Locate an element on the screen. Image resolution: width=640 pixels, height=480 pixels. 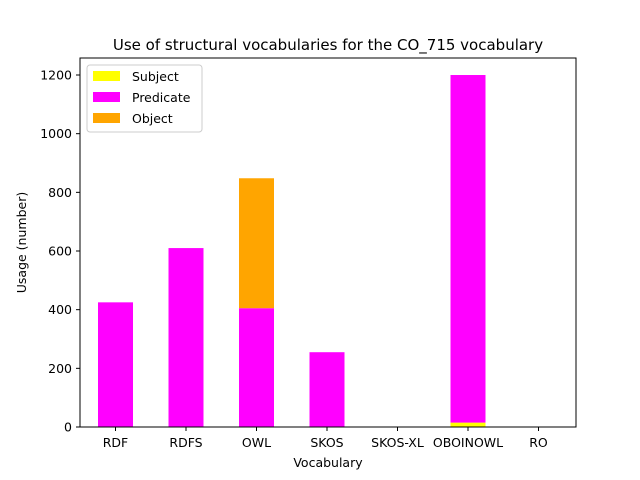
y-tick-label: 1200 is located at coordinates (56, 75).